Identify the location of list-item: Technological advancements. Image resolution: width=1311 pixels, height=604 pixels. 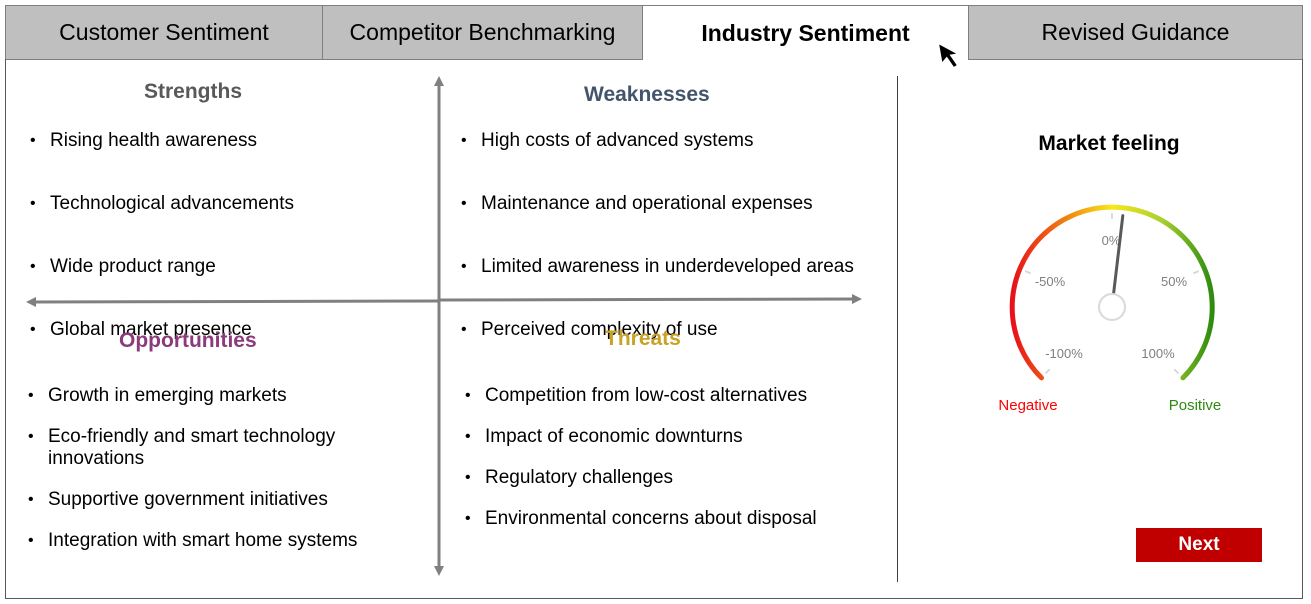
(162, 204).